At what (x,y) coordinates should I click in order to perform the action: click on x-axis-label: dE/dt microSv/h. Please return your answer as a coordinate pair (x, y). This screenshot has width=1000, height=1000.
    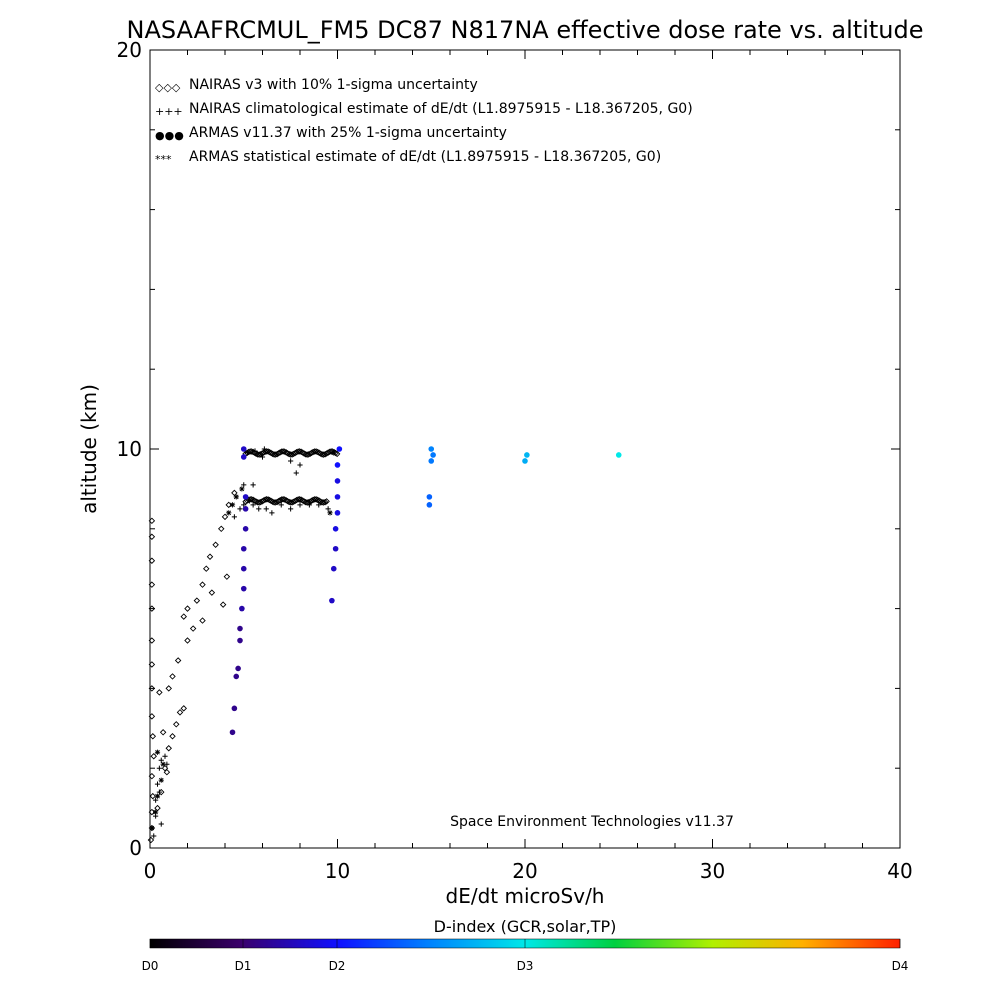
    Looking at the image, I should click on (525, 896).